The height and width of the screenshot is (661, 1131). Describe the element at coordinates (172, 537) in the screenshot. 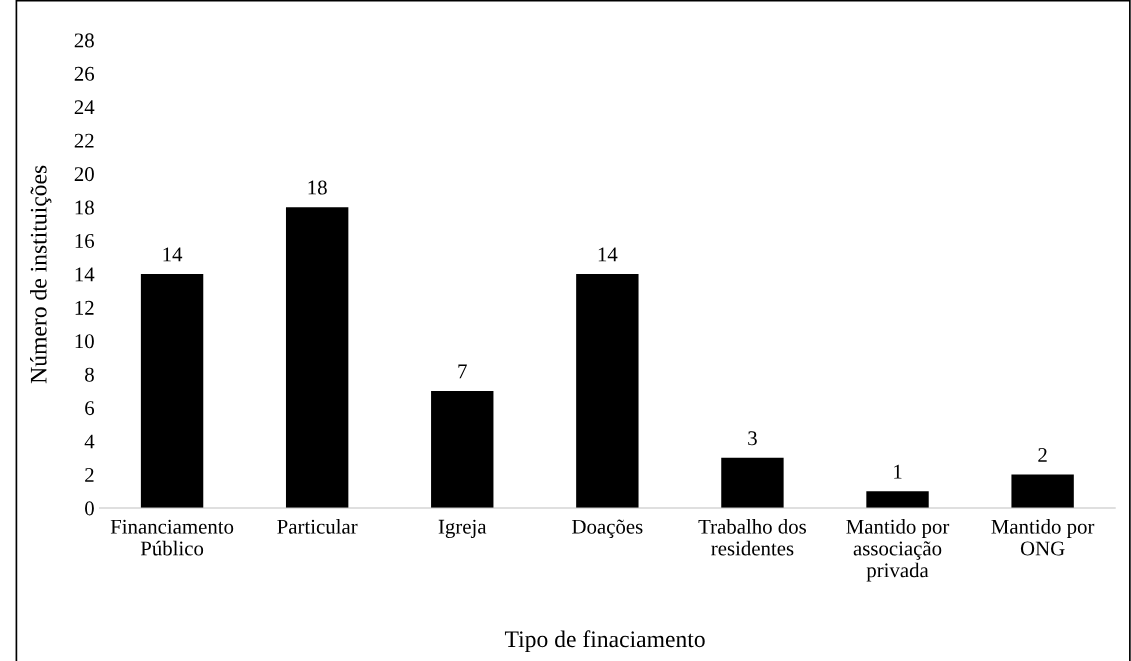

I see `x-tick-label: Financiamento Público` at that location.